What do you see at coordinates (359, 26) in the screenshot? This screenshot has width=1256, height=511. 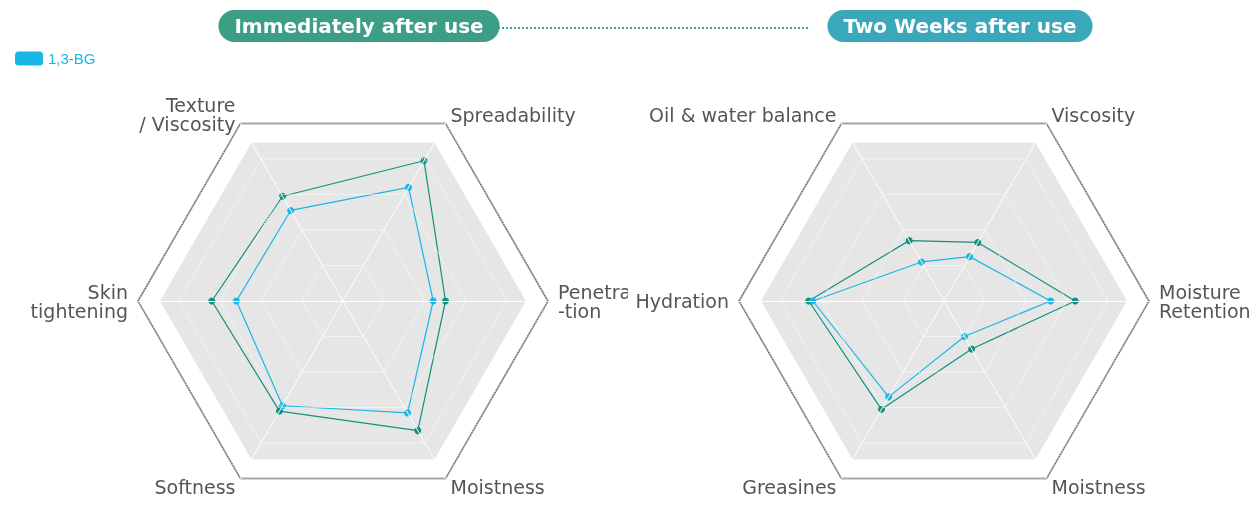 I see `chart-title: Immediately after use` at bounding box center [359, 26].